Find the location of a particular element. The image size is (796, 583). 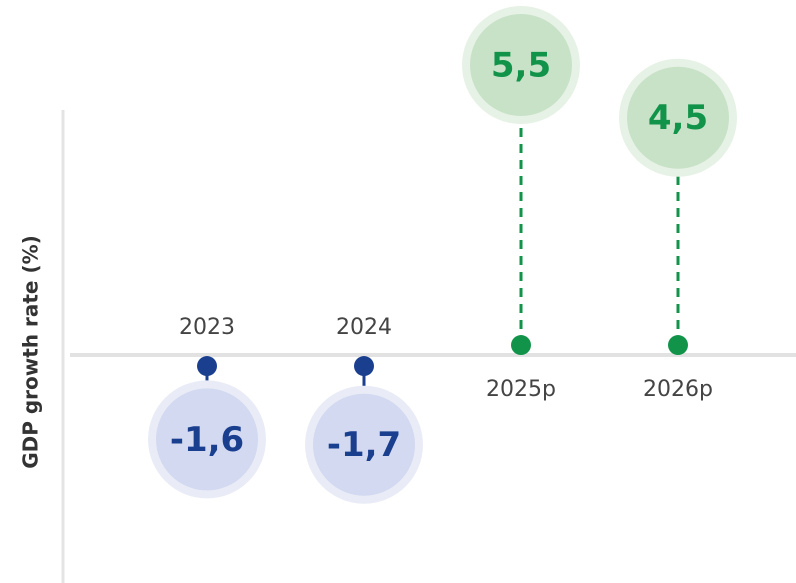

value-label: 5,5 is located at coordinates (521, 66).